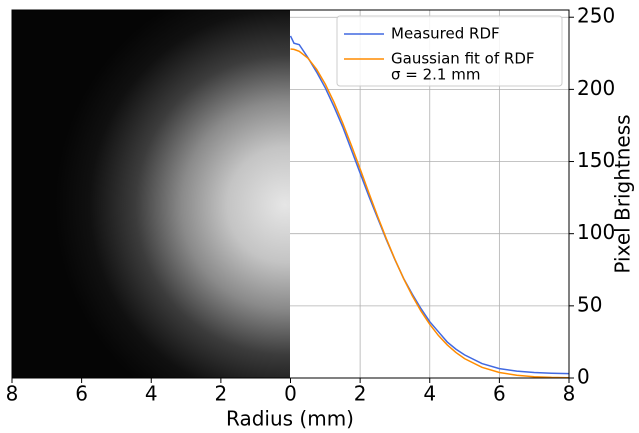  What do you see at coordinates (589, 304) in the screenshot?
I see `y-tick-label: 50` at bounding box center [589, 304].